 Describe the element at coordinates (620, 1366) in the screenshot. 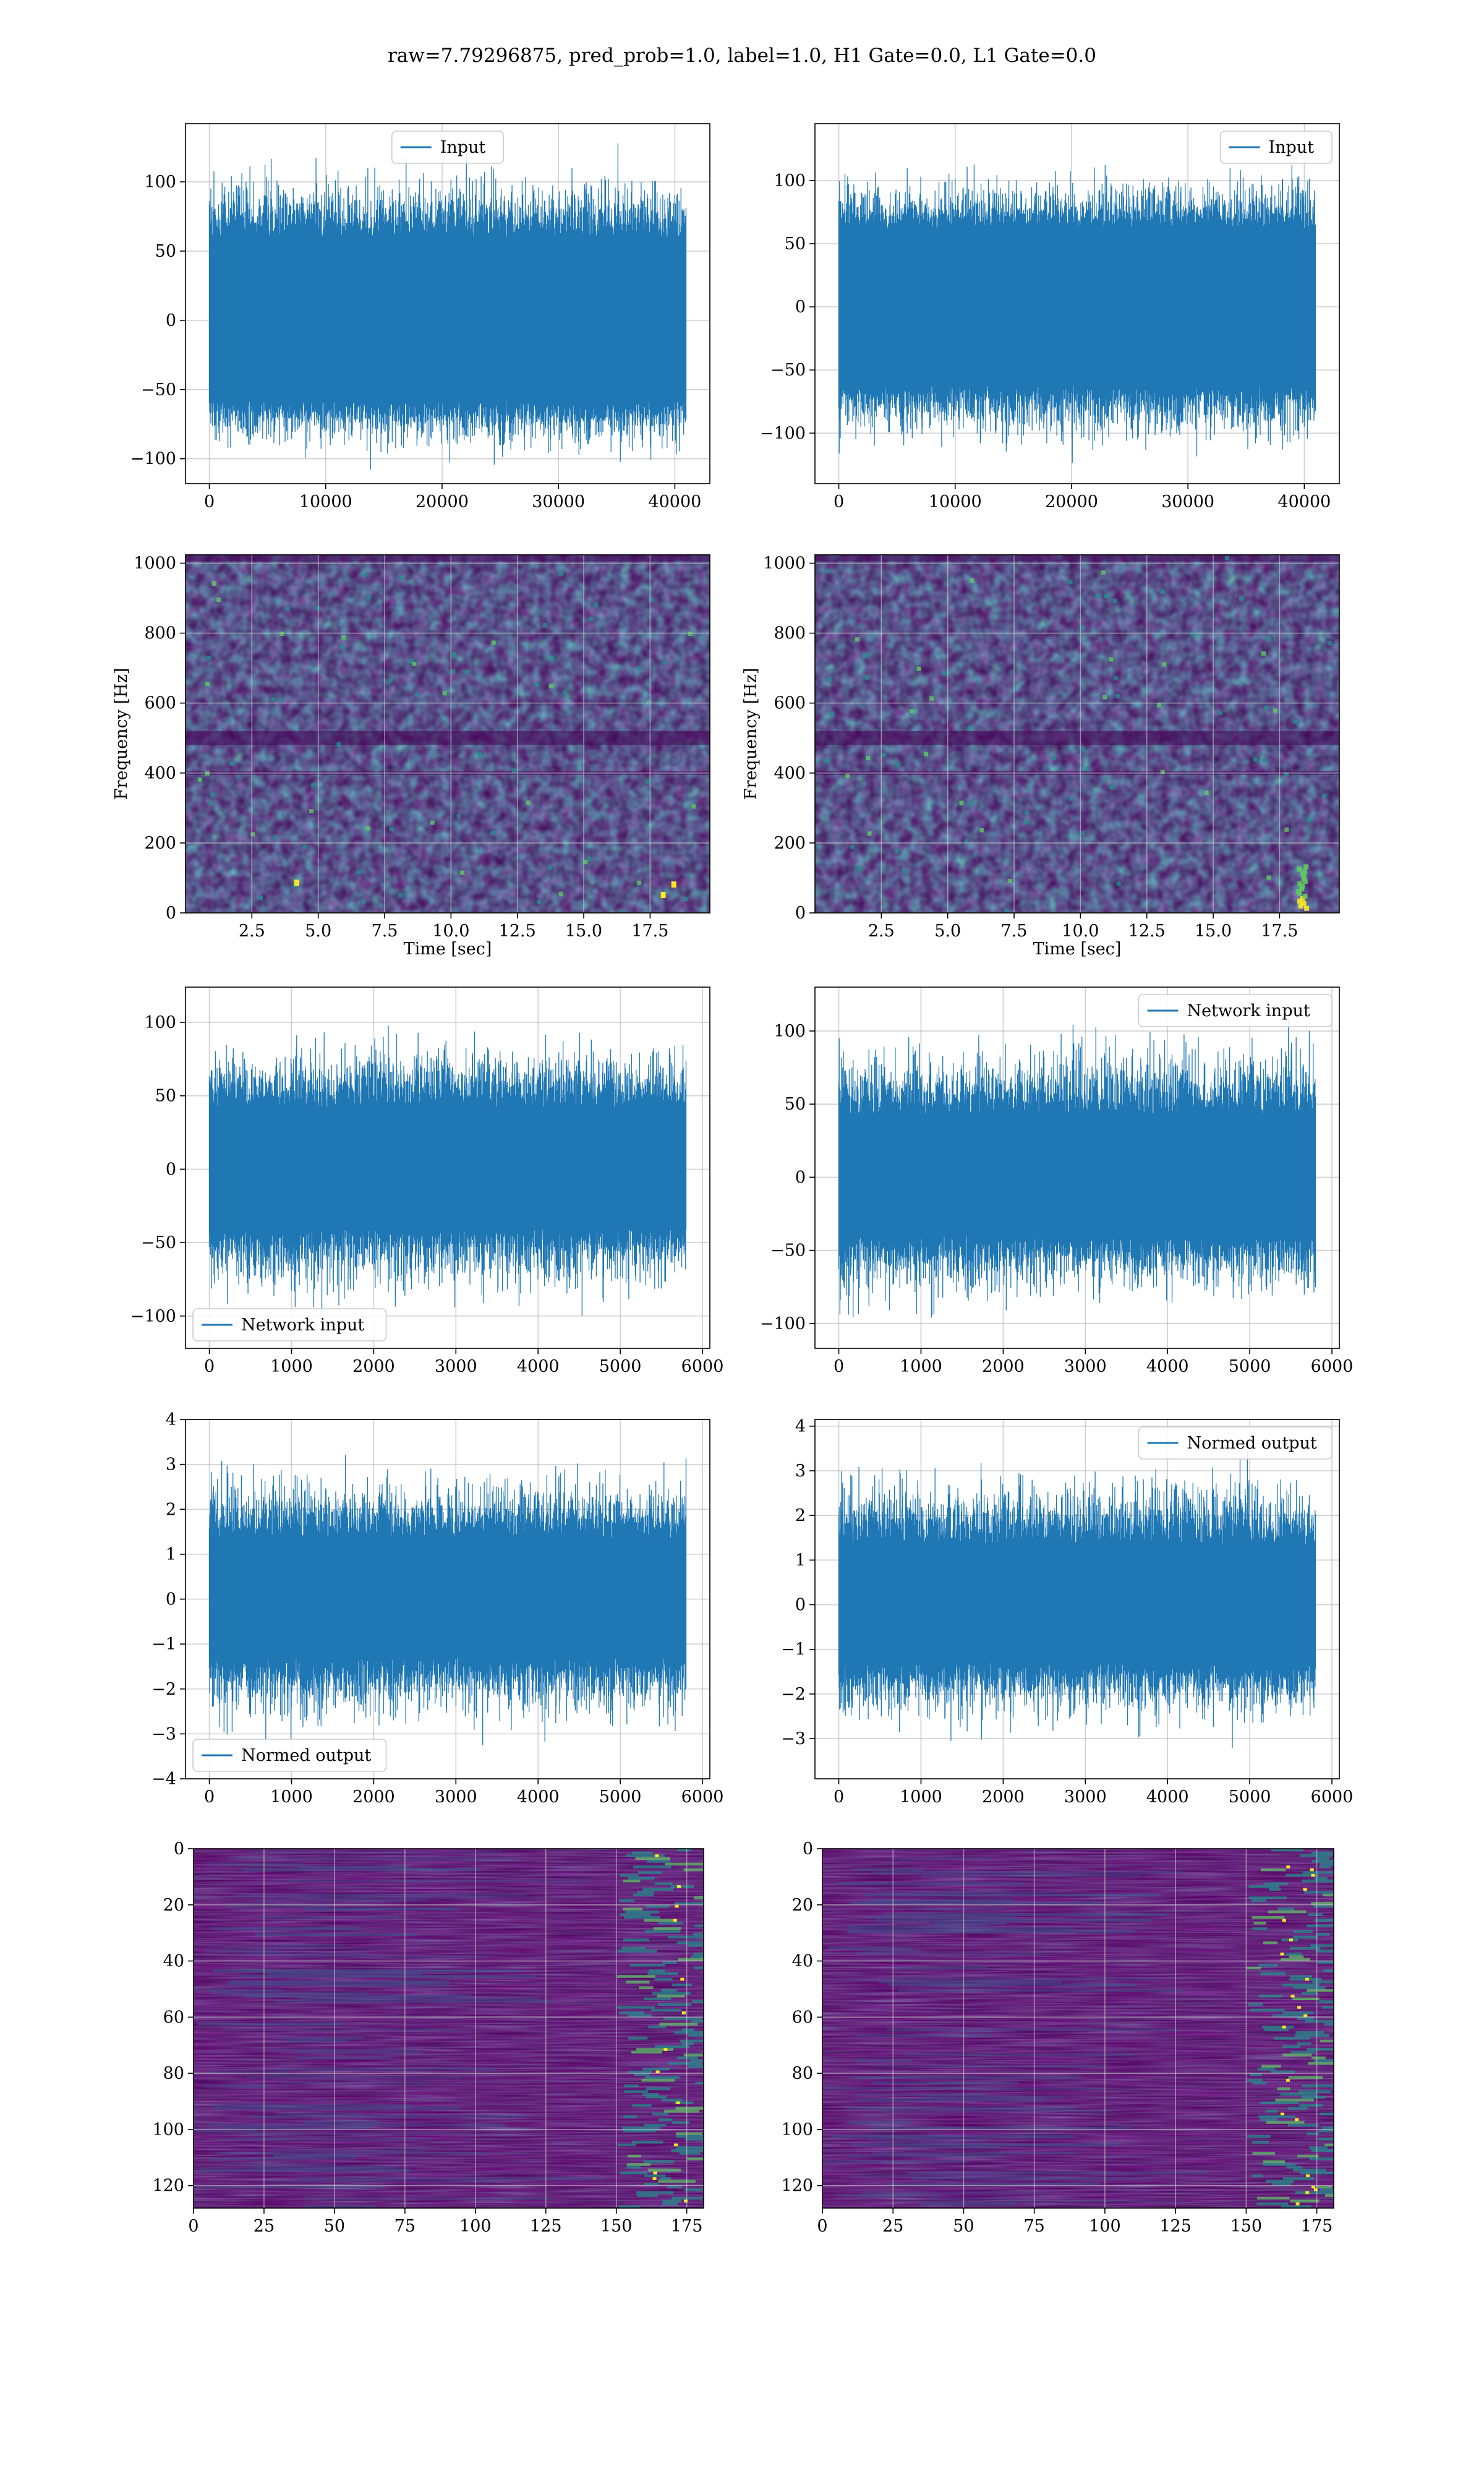

I see `h1-network-input-xtick-label: 5000` at that location.